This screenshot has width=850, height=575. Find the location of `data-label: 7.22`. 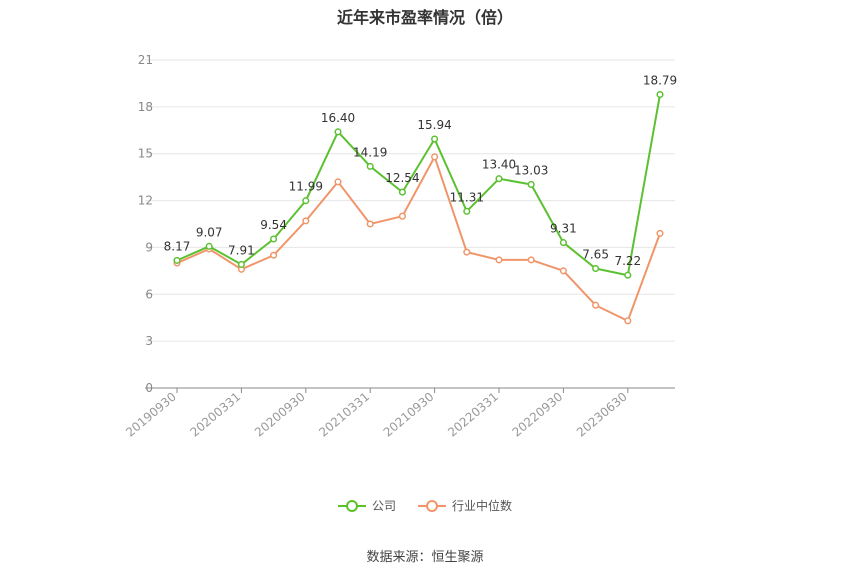

data-label: 7.22 is located at coordinates (627, 261).